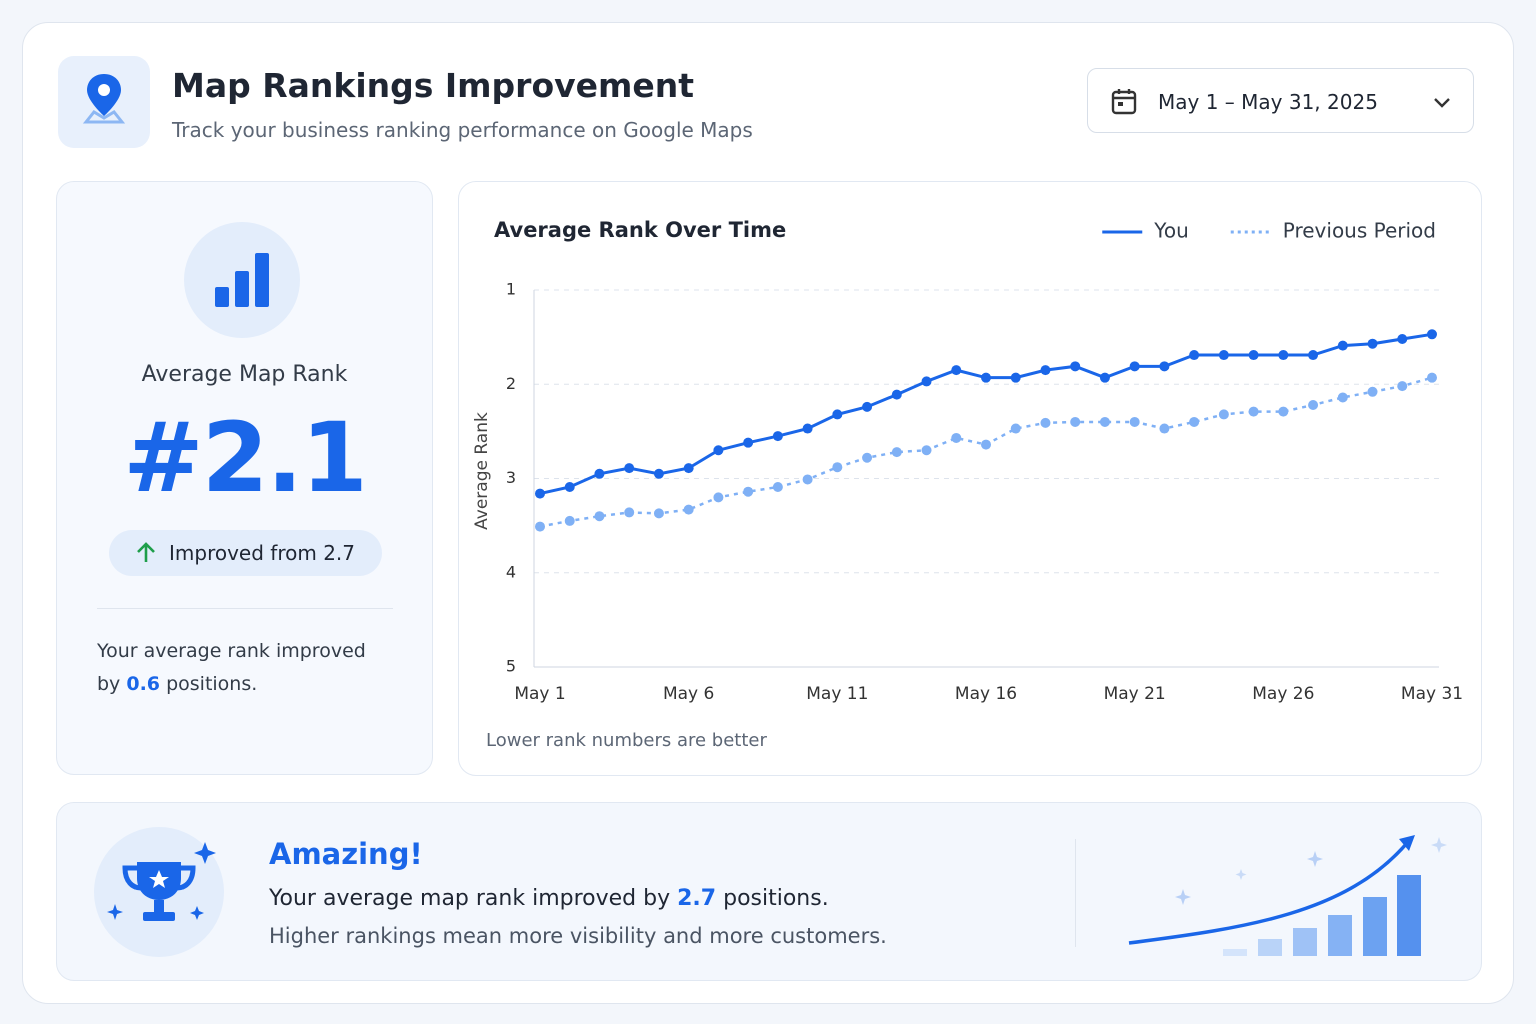  What do you see at coordinates (1280, 100) in the screenshot?
I see `date-range-picker: May 1 – May 31, 2025` at bounding box center [1280, 100].